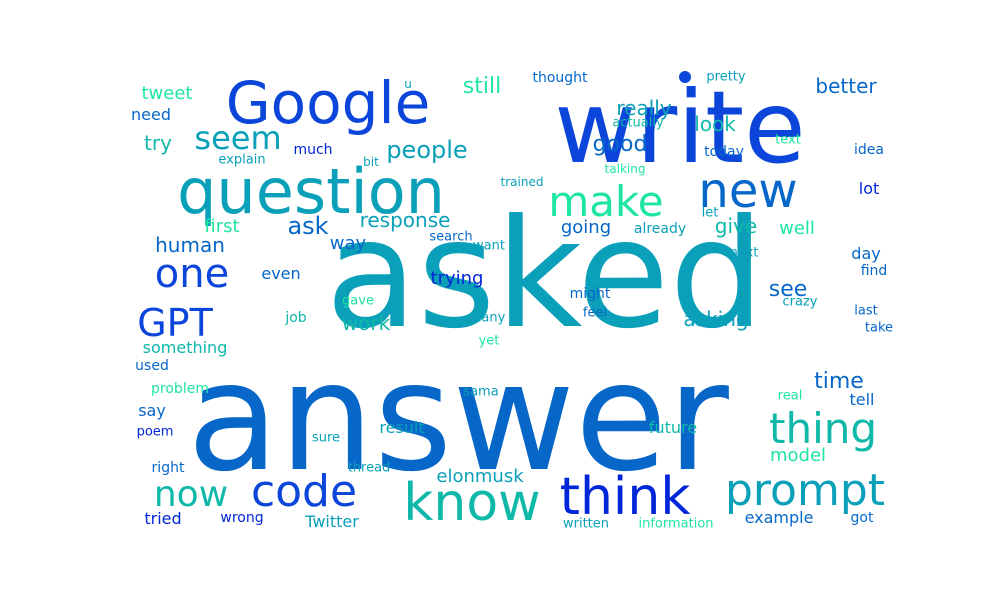 The image size is (1000, 600). What do you see at coordinates (242, 518) in the screenshot?
I see `word-wrong: wrong` at bounding box center [242, 518].